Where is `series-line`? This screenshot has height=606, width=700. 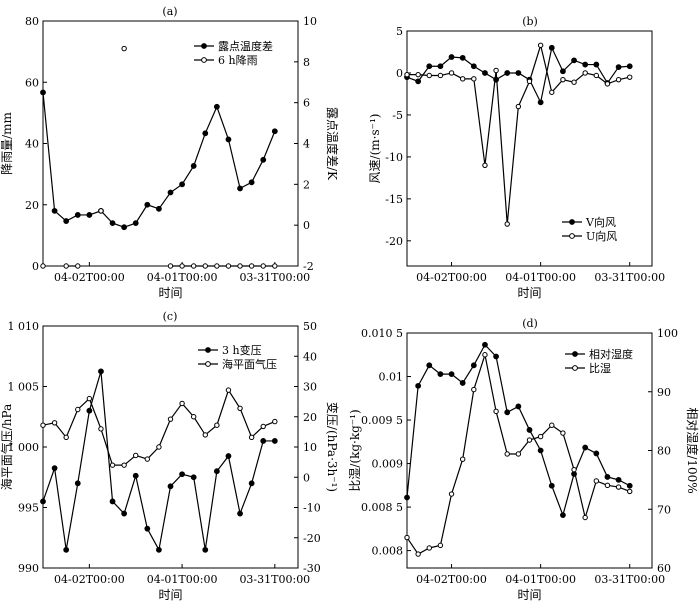
series-line is located at coordinates (159, 427).